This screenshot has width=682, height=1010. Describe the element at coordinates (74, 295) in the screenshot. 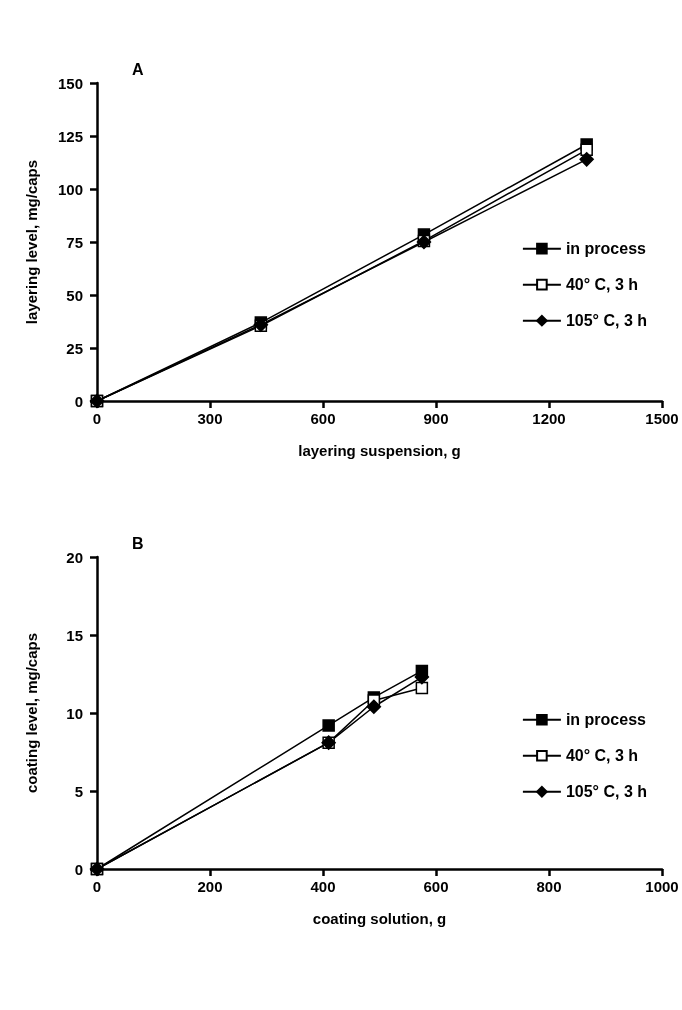

I see `y-tick-label: 50` at that location.